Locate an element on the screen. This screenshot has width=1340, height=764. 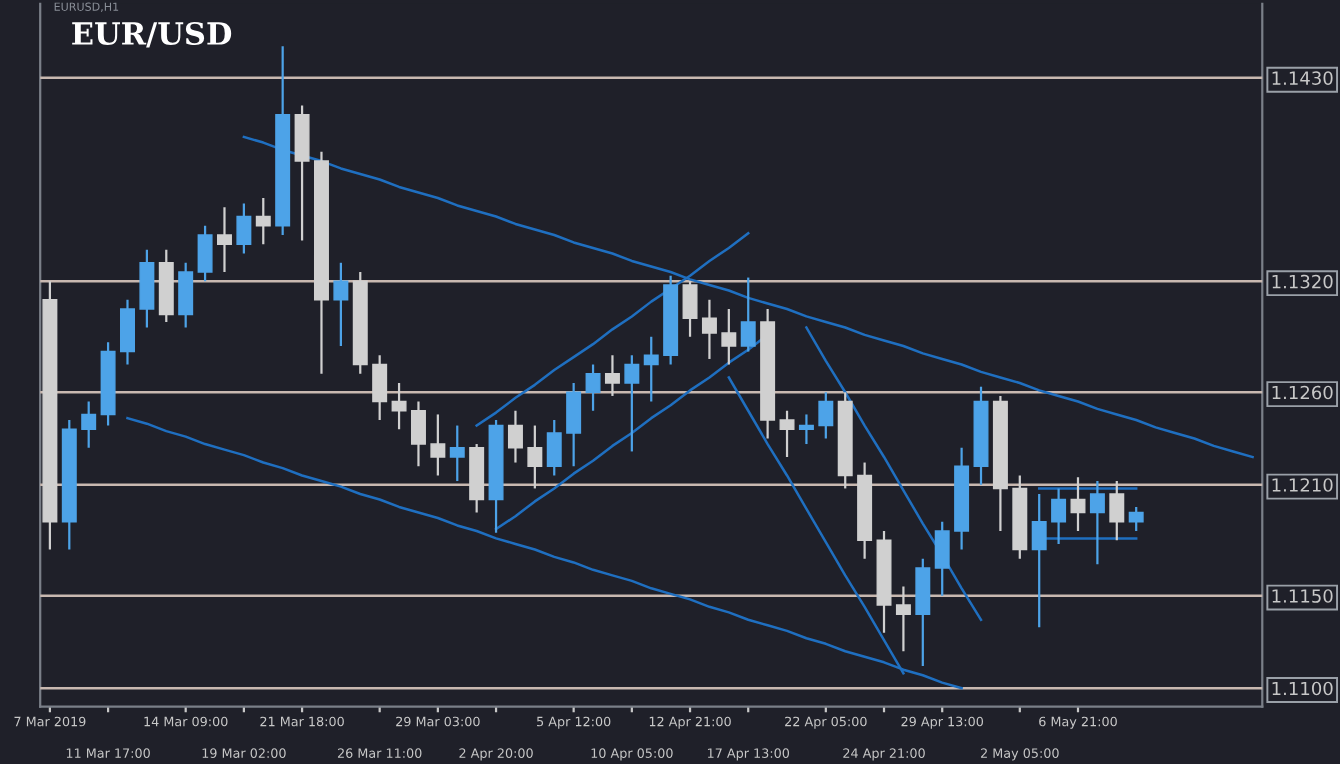
y-tick-label: 1.1210 is located at coordinates (1302, 485).